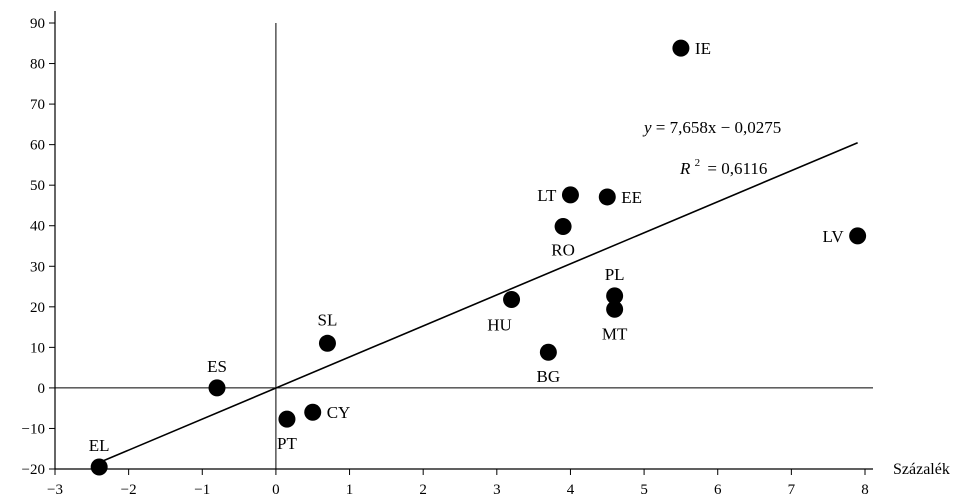 The image size is (977, 504). I want to click on equation-label: y = 7,658x − 0,0275, so click(711, 127).